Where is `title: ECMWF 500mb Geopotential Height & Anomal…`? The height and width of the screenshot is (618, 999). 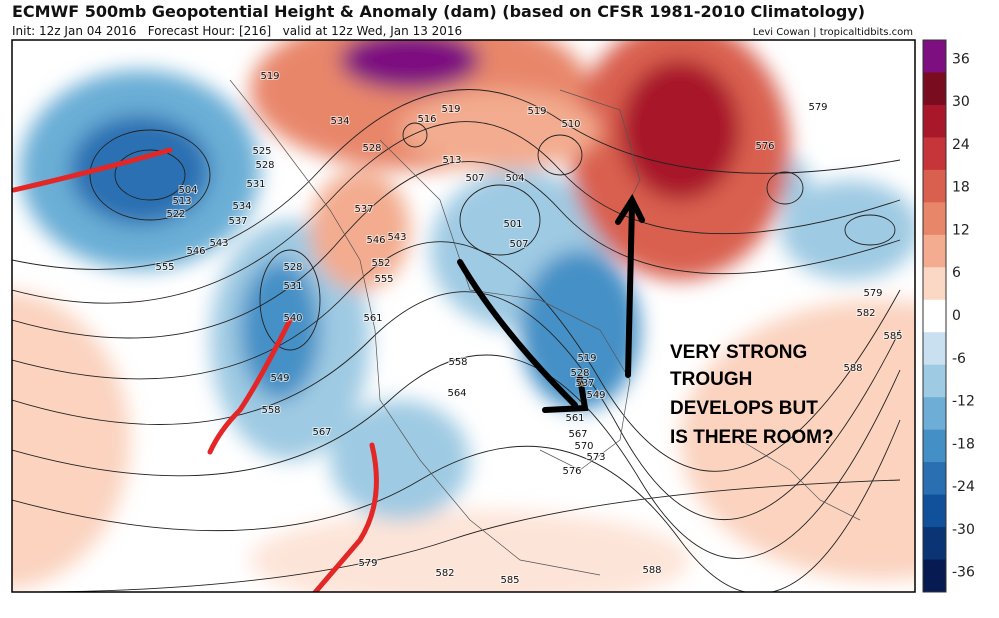
title: ECMWF 500mb Geopotential Height & Anomal… is located at coordinates (438, 11).